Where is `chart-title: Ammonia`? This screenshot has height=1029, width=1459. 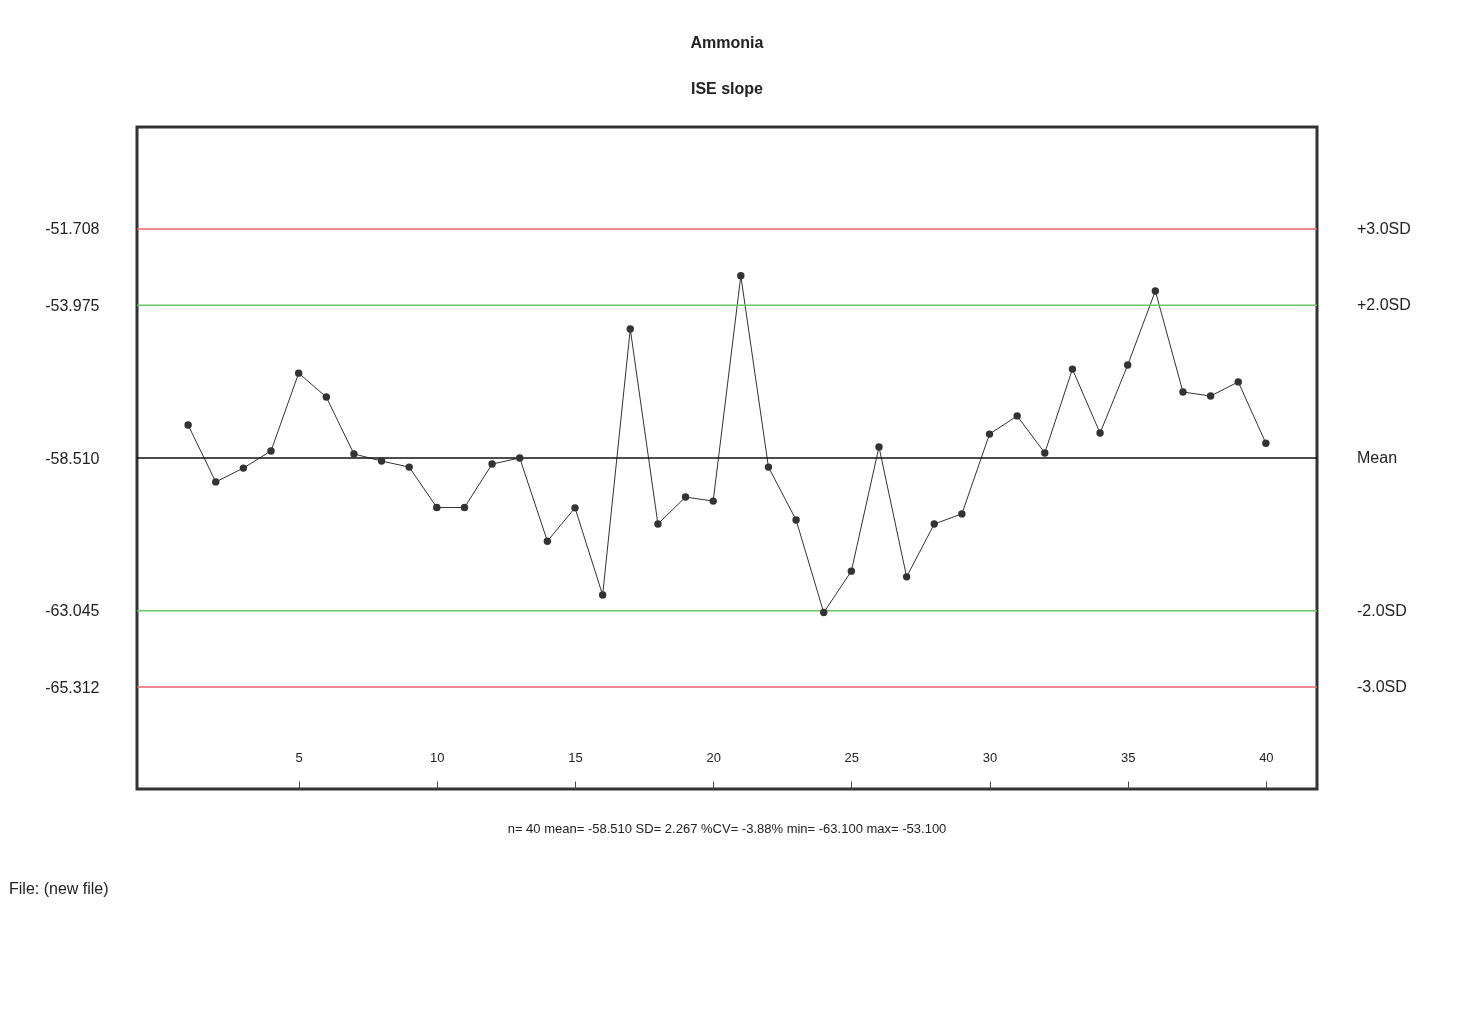 chart-title: Ammonia is located at coordinates (727, 42).